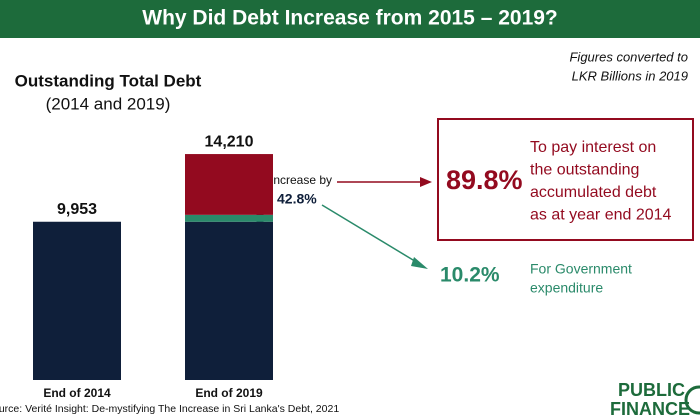 The width and height of the screenshot is (700, 420). I want to click on expenditure-text: expenditure, so click(566, 288).